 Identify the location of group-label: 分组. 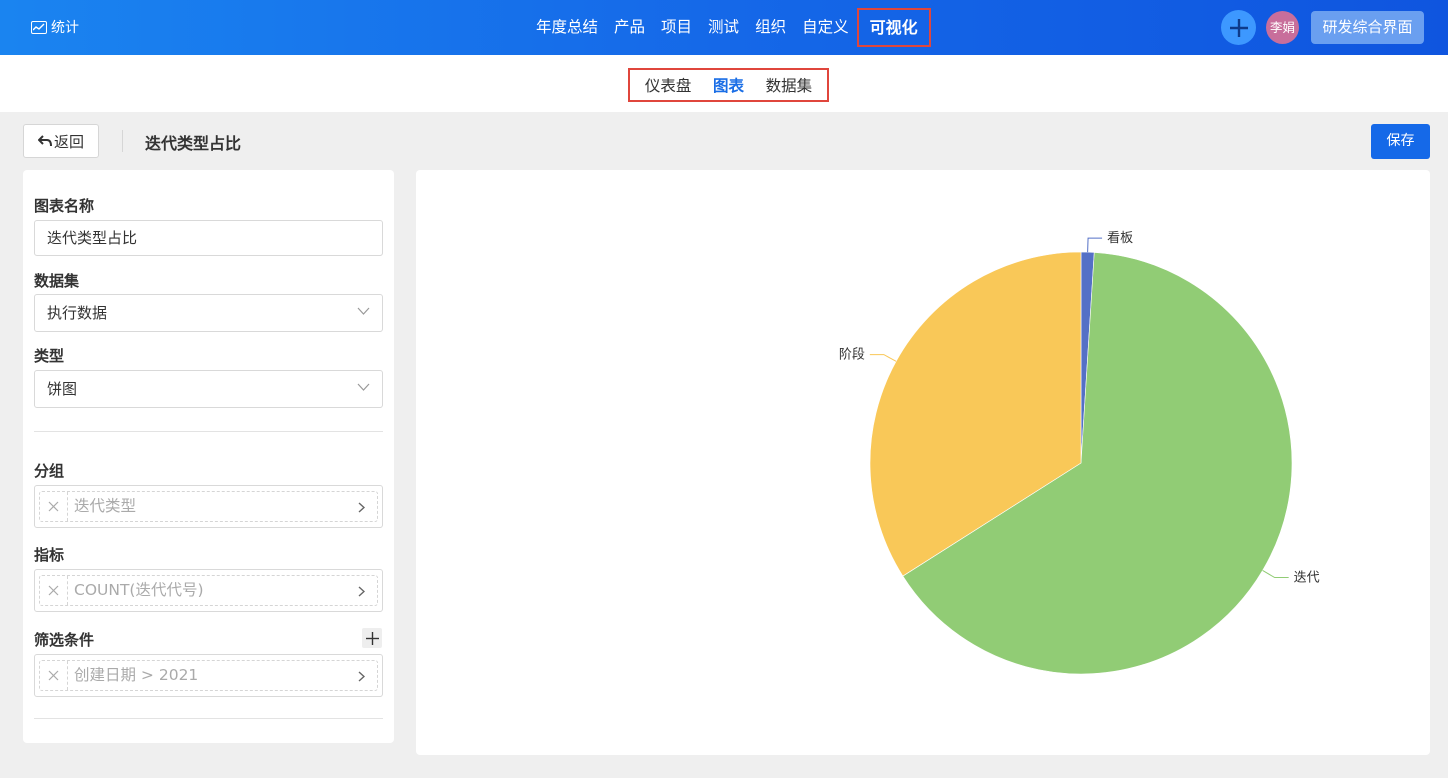
(49, 471).